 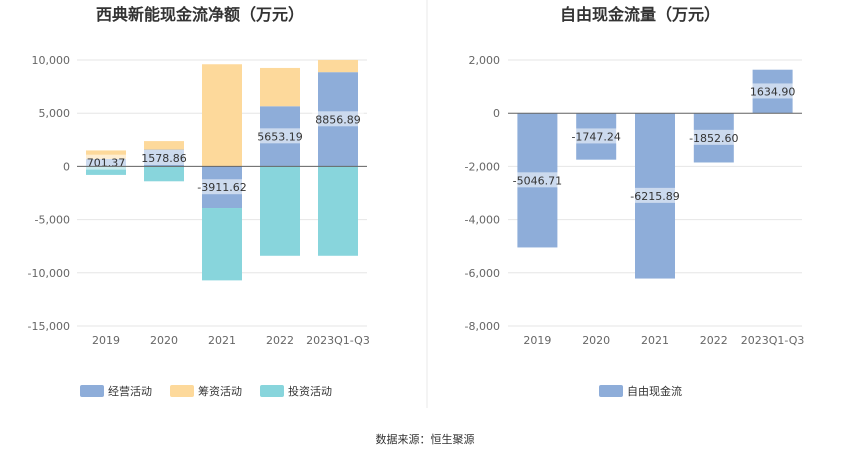 What do you see at coordinates (482, 220) in the screenshot?
I see `y-tick-label: -4,000` at bounding box center [482, 220].